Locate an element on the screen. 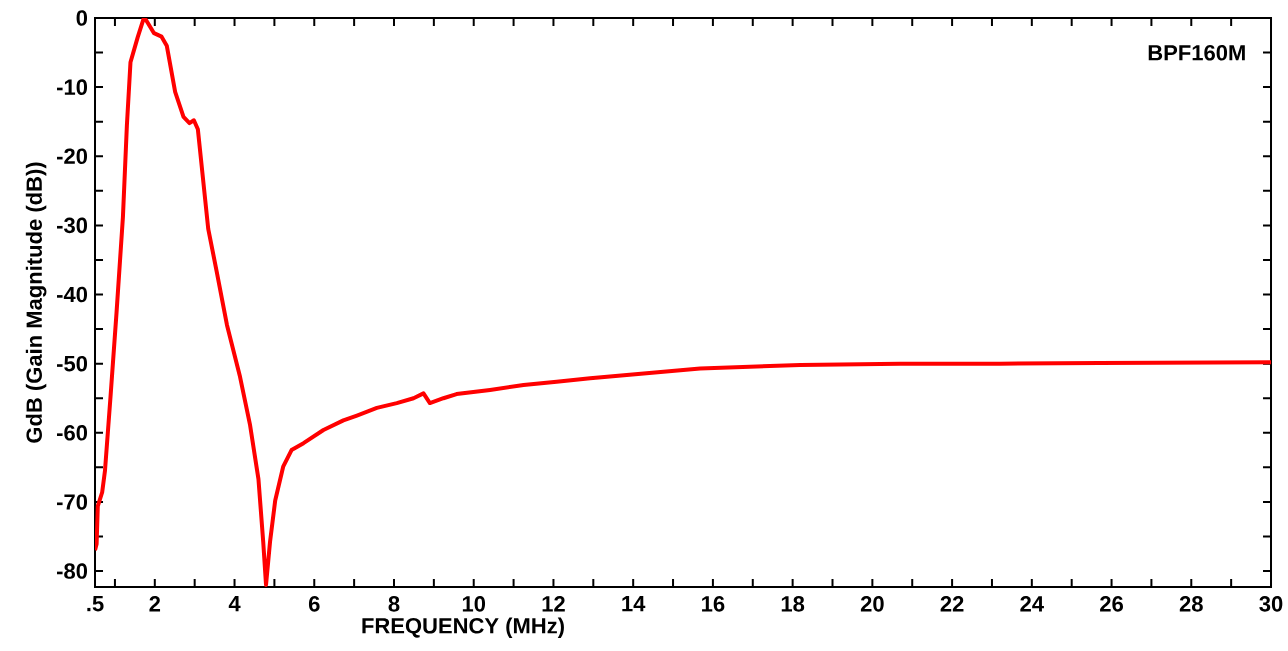 This screenshot has width=1288, height=651. x-tick-label: 8 is located at coordinates (394, 604).